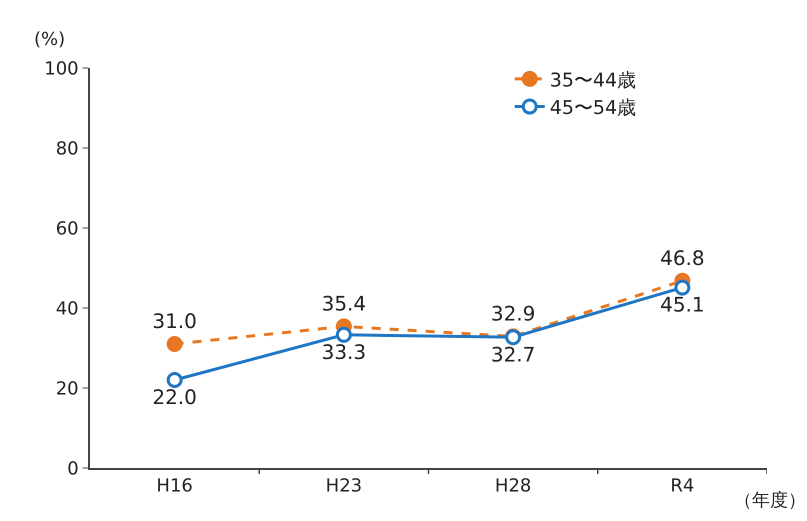 This screenshot has width=807, height=521. I want to click on y-tick-label: 40, so click(67, 309).